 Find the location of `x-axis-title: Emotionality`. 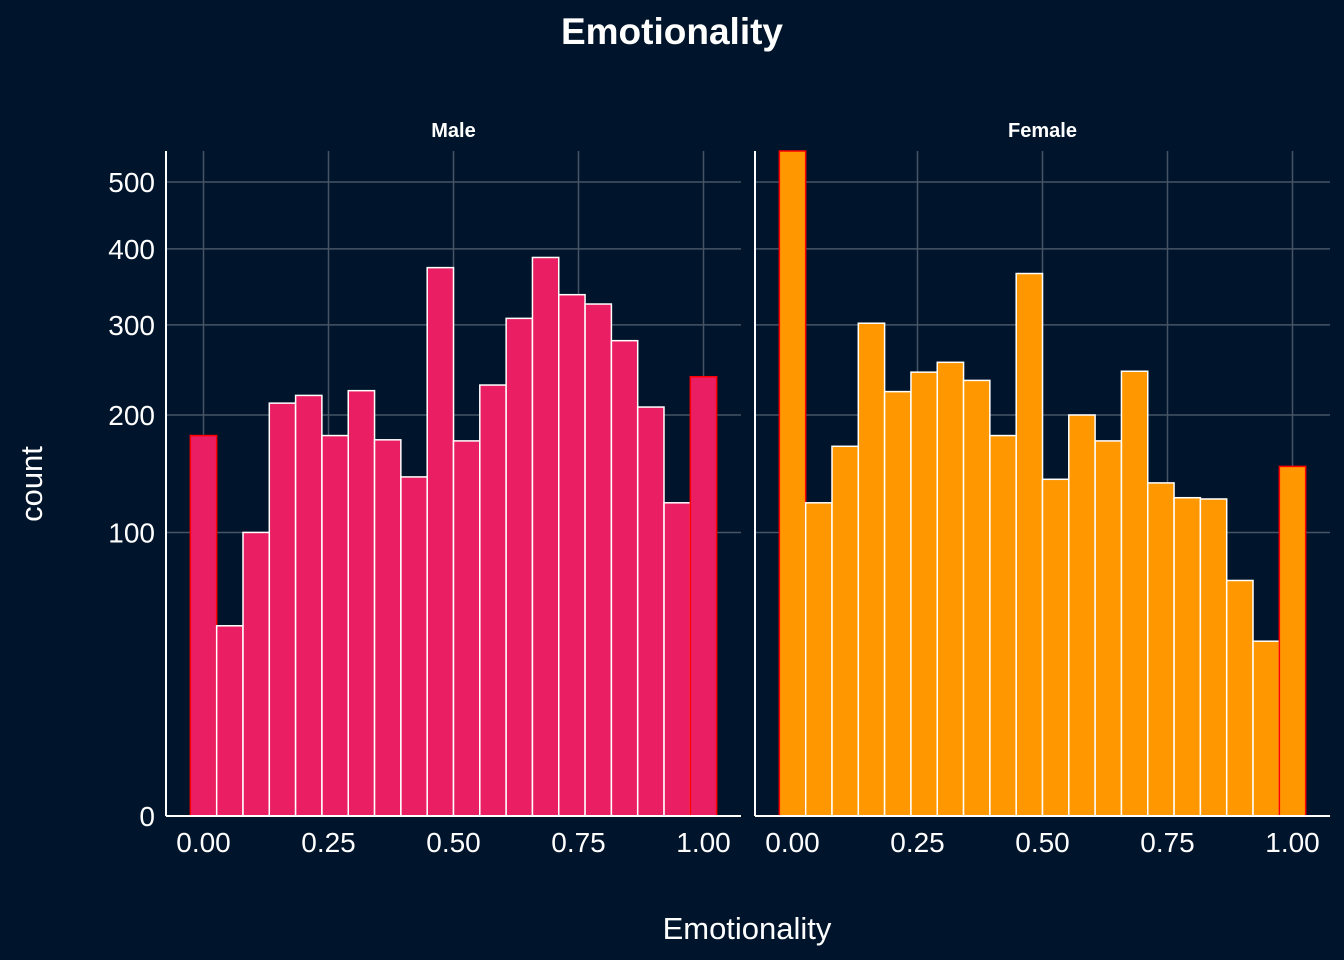

x-axis-title: Emotionality is located at coordinates (747, 928).